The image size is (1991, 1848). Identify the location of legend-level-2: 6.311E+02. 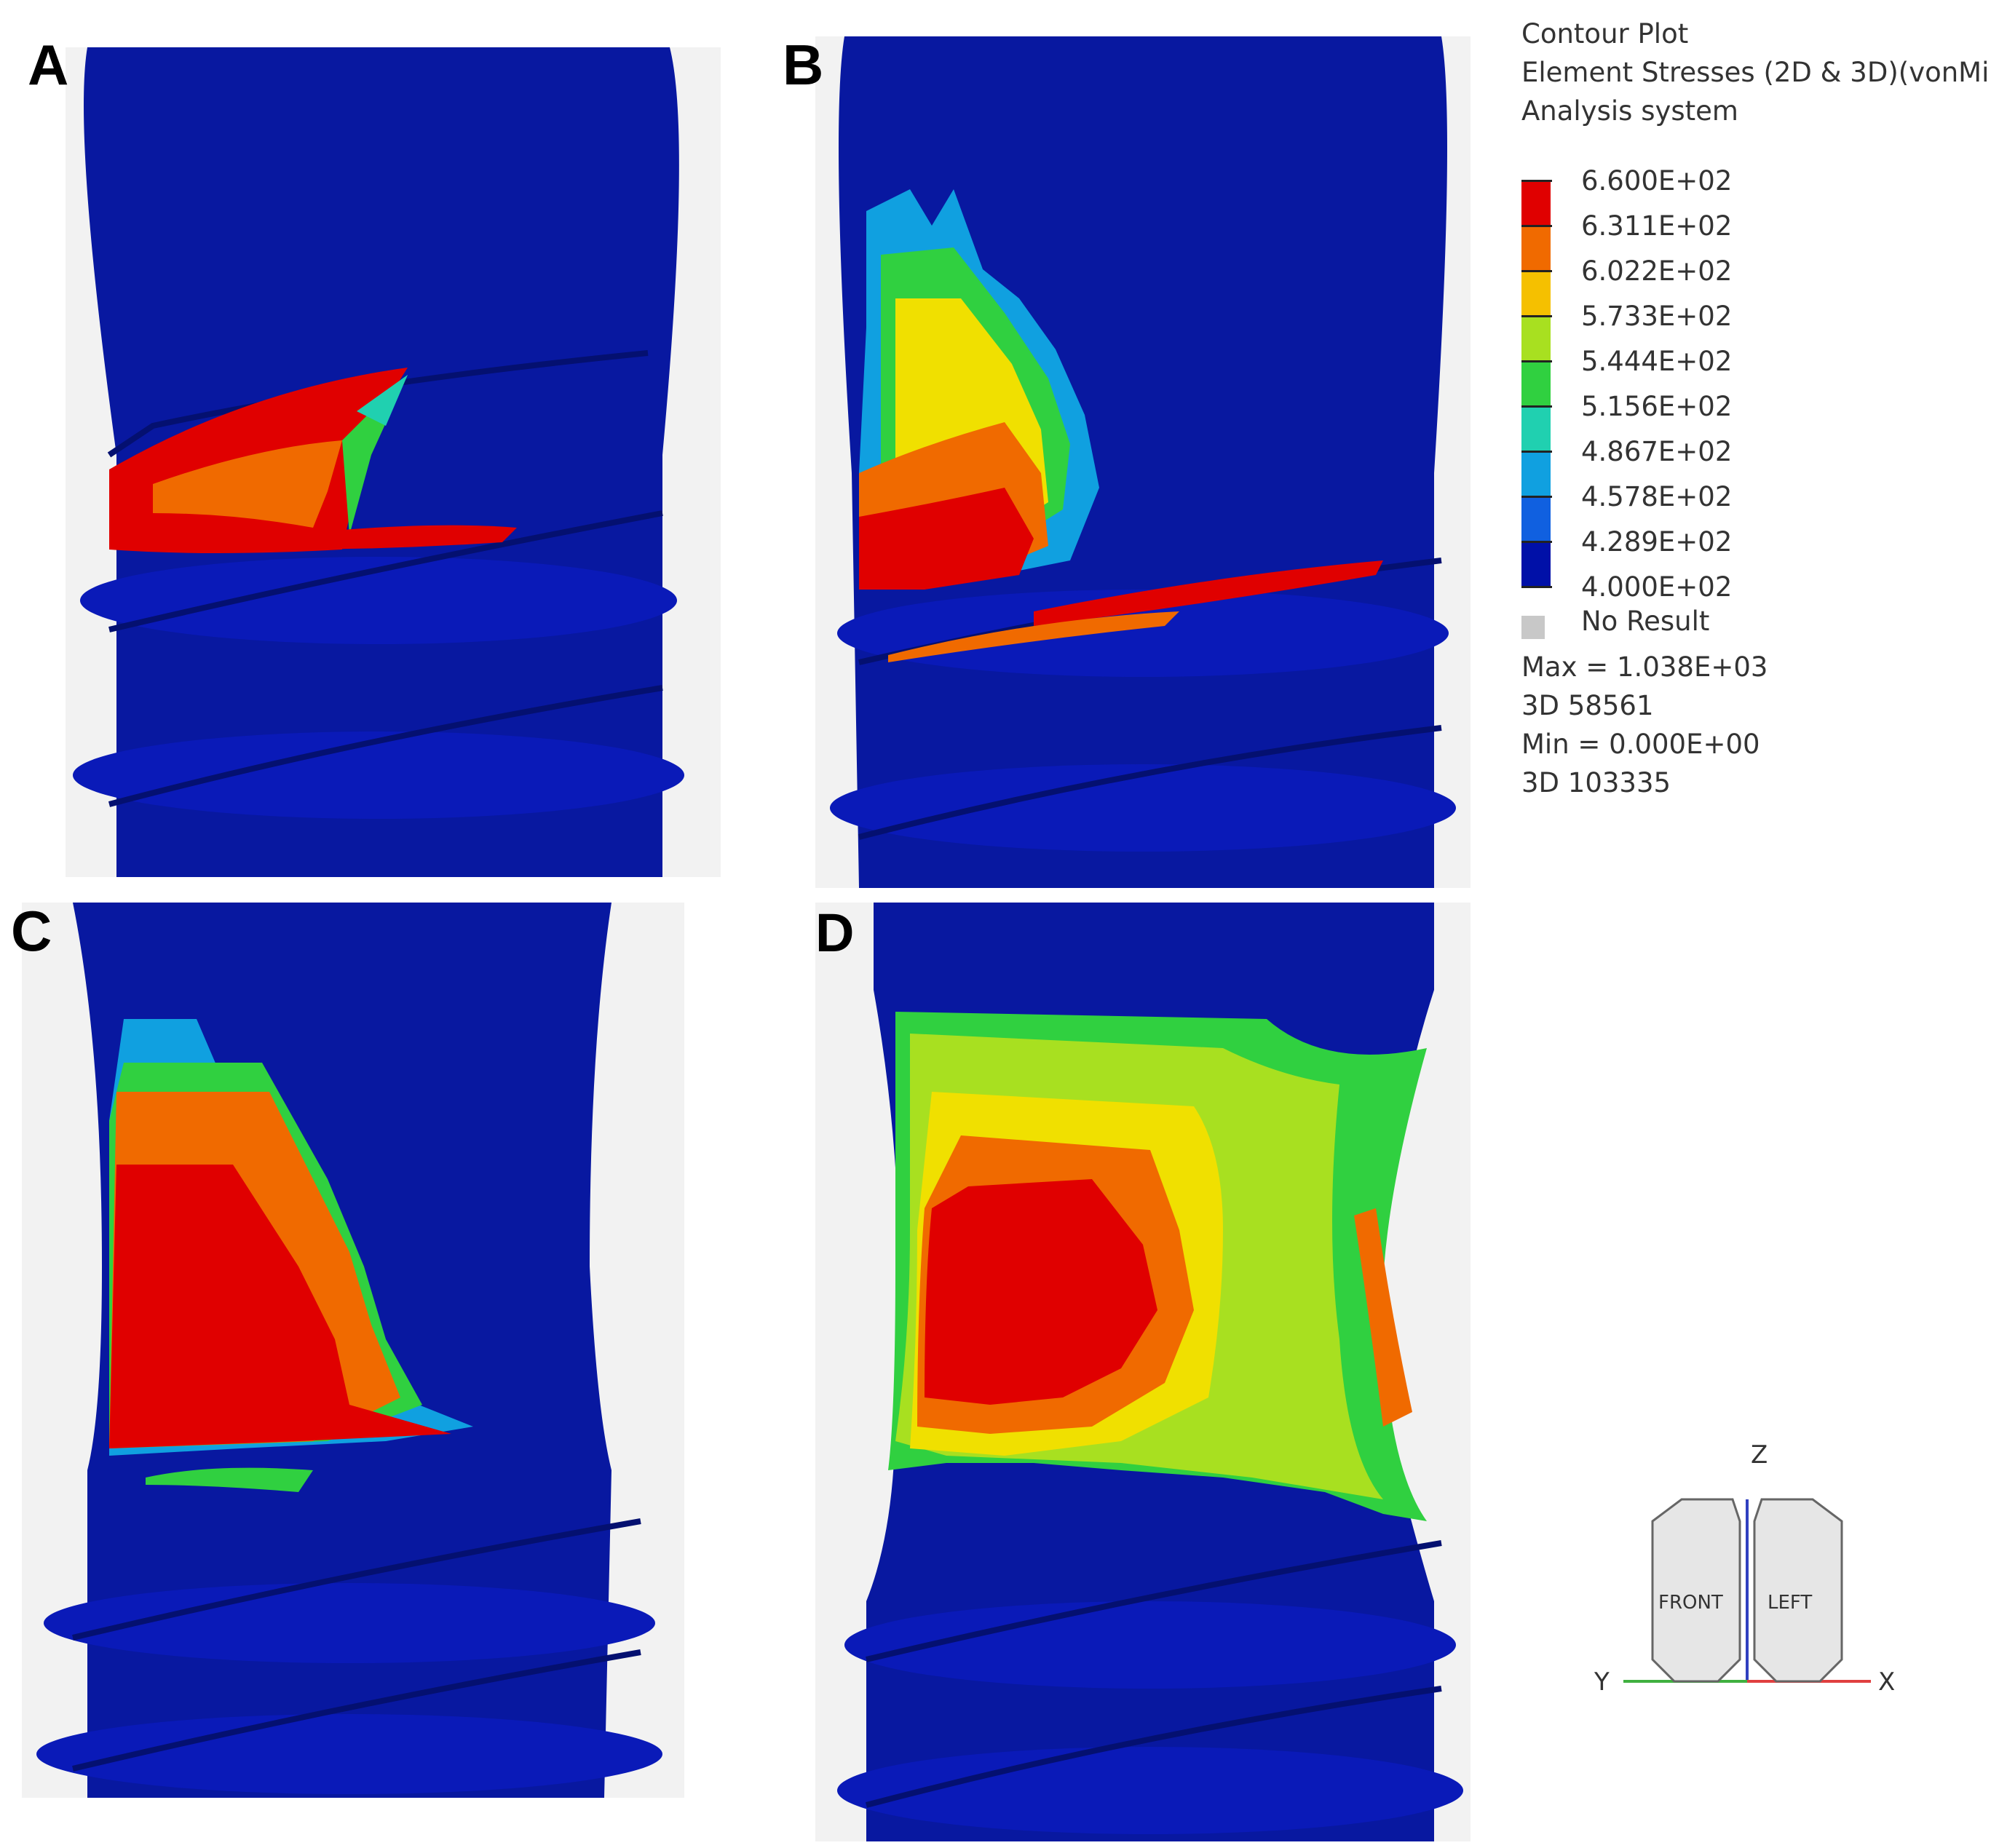
(1657, 226).